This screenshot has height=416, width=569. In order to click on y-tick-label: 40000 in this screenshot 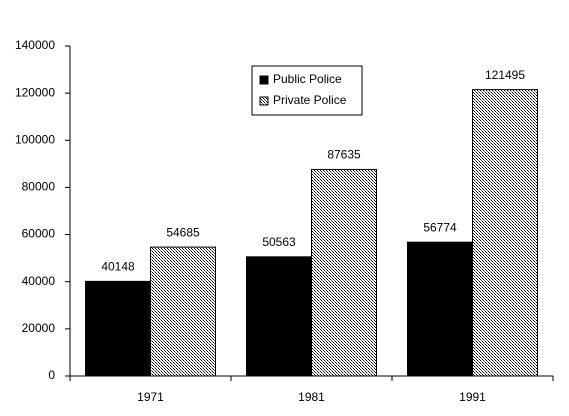, I will do `click(39, 281)`.